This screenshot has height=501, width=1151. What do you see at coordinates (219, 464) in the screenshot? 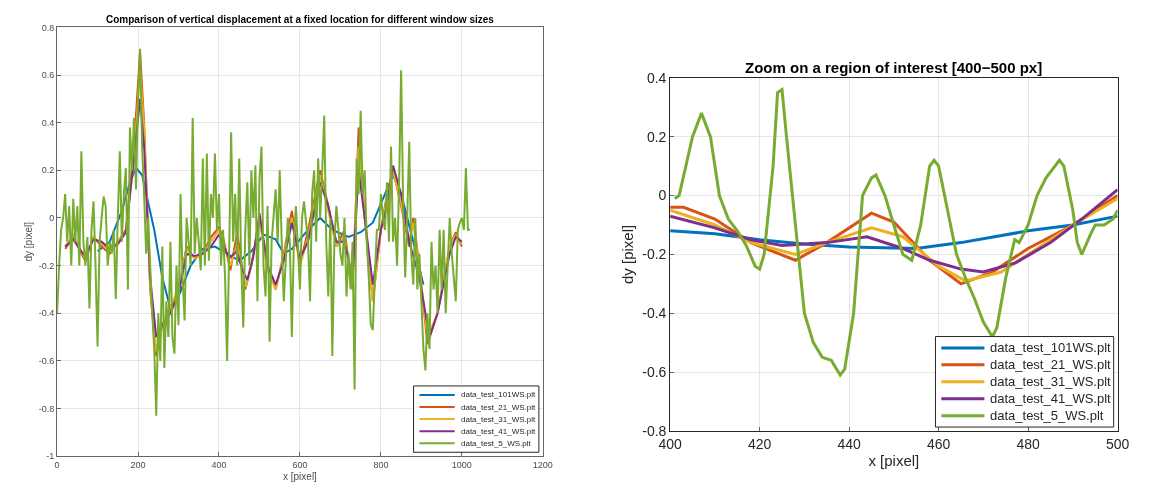
I see `x-tick-label: 400` at bounding box center [219, 464].